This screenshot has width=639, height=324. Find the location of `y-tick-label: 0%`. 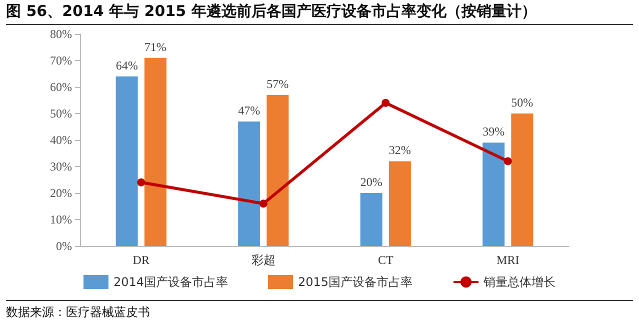

y-tick-label: 0% is located at coordinates (64, 246).